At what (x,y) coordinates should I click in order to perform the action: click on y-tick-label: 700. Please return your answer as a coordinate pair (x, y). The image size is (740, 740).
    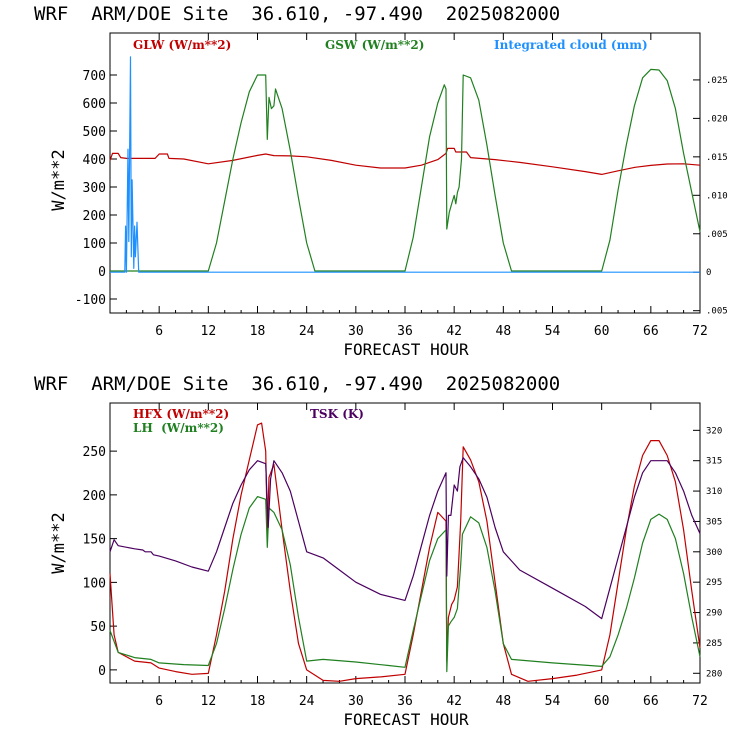
    Looking at the image, I should click on (94, 76).